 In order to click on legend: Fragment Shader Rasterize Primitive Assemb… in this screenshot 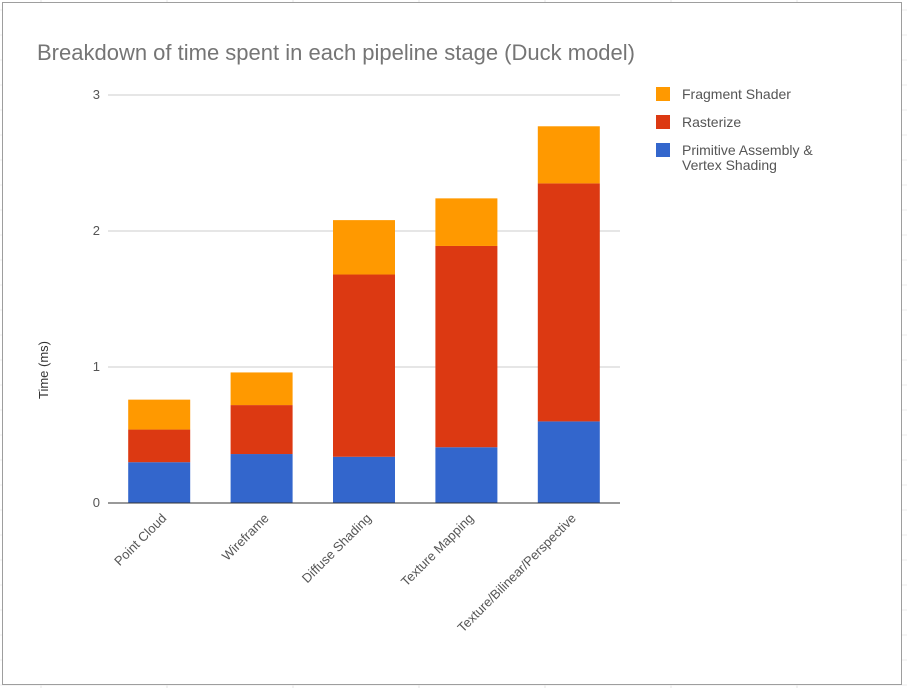, I will do `click(734, 129)`.